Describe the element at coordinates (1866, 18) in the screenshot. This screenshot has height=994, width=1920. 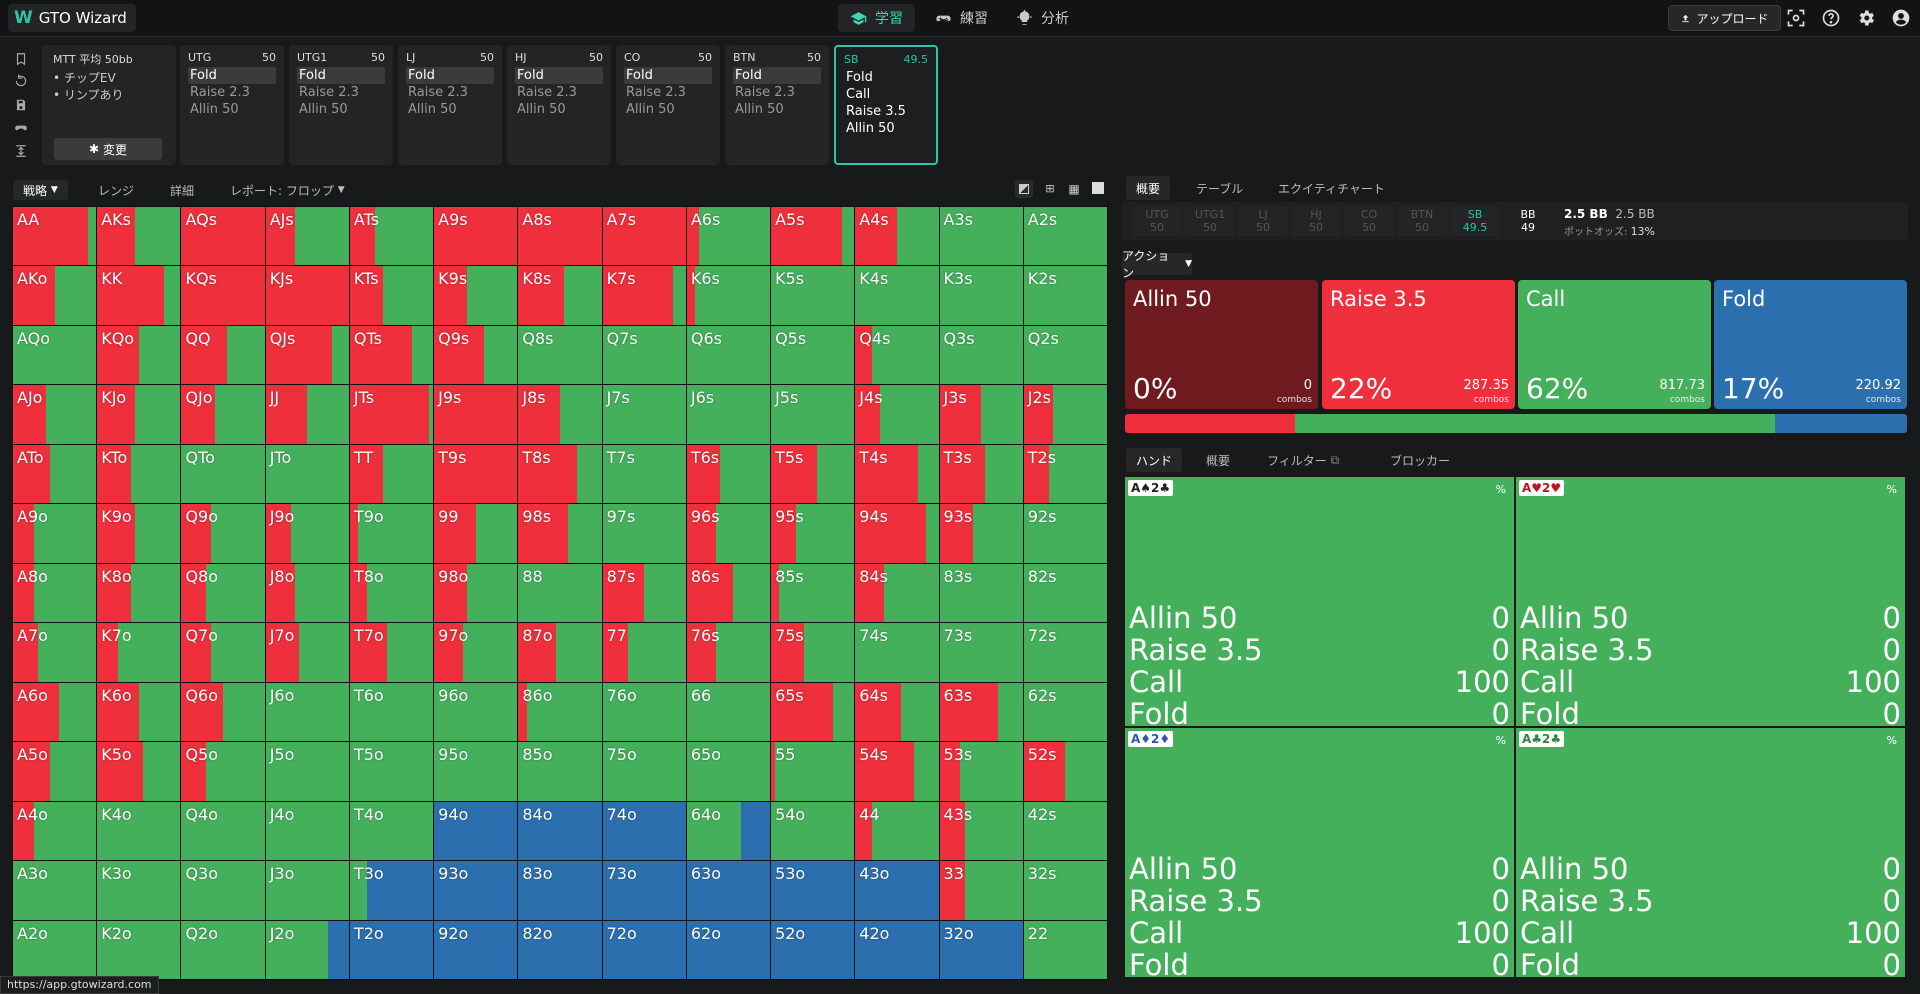
I see `gear-icon` at that location.